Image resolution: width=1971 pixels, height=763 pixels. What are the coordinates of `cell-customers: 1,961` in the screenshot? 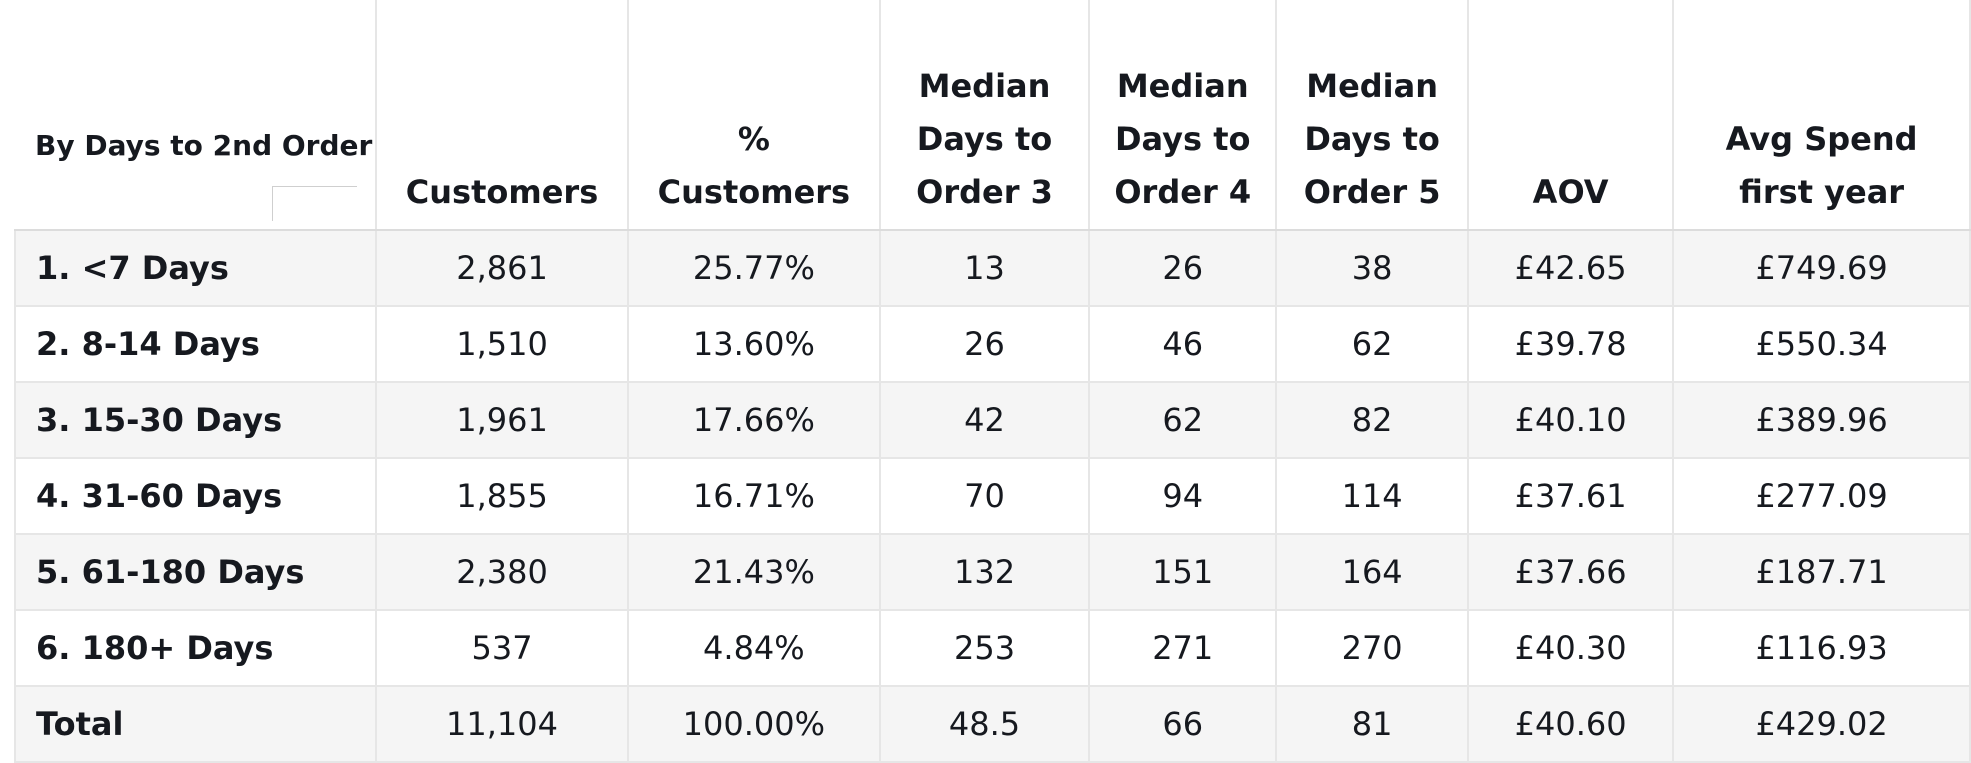 It's located at (502, 420).